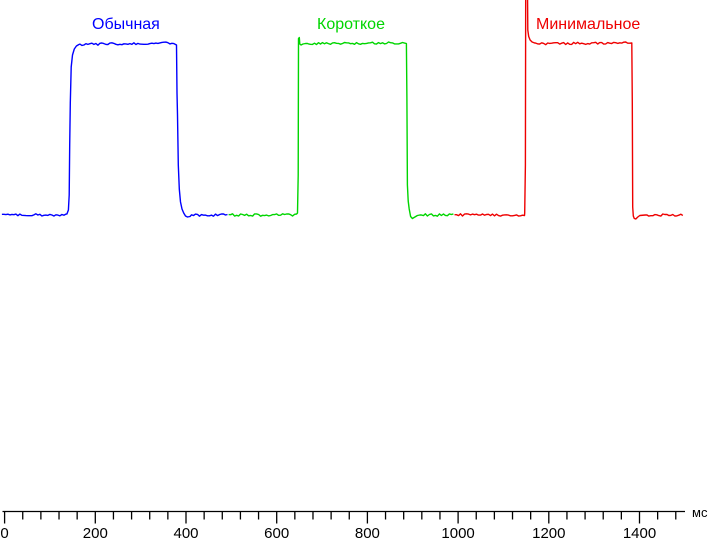 The height and width of the screenshot is (542, 711). I want to click on axis-tick-label: 600, so click(277, 533).